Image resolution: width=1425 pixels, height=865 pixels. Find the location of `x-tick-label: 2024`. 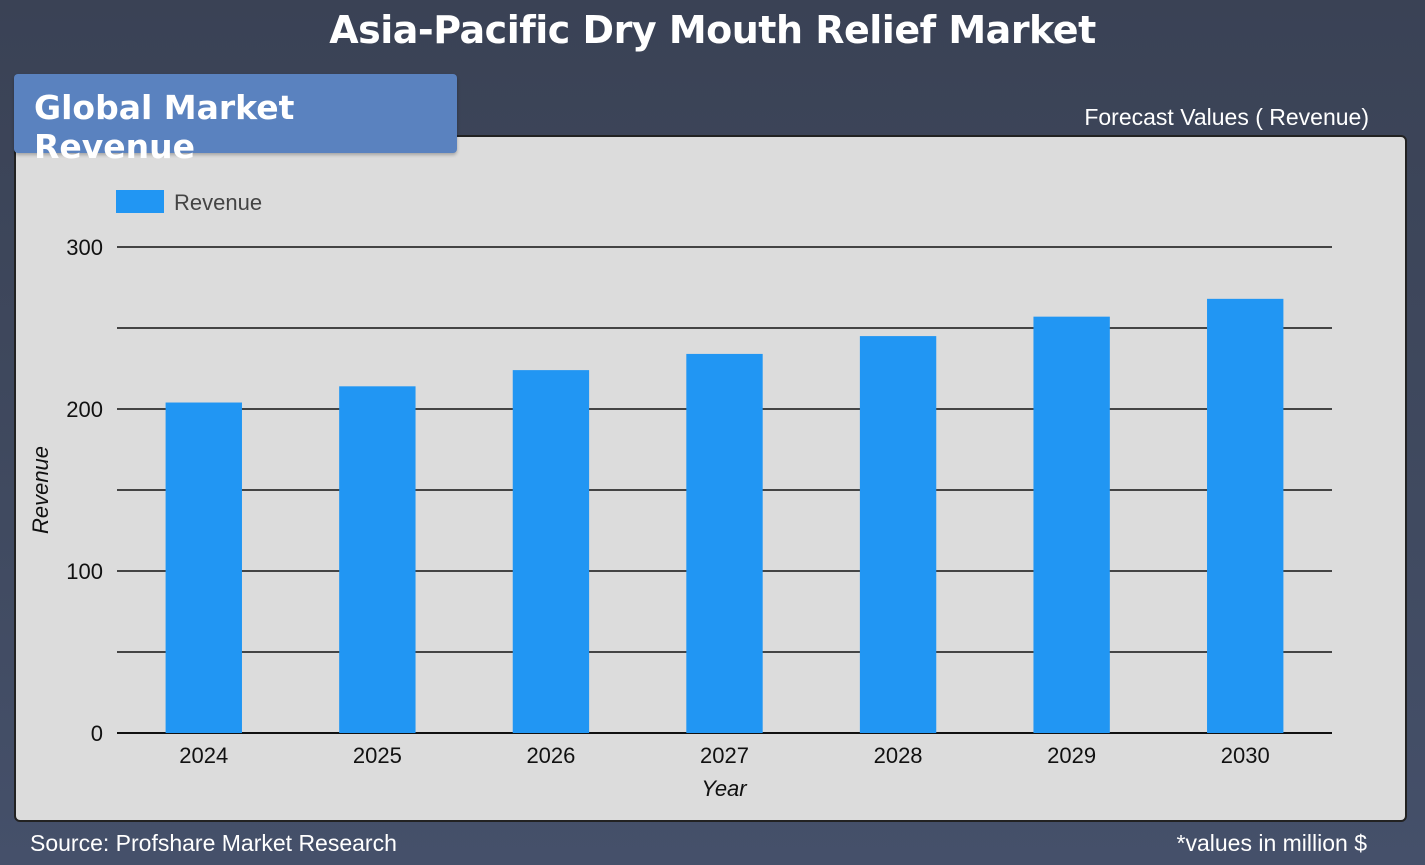

x-tick-label: 2024 is located at coordinates (203, 755).